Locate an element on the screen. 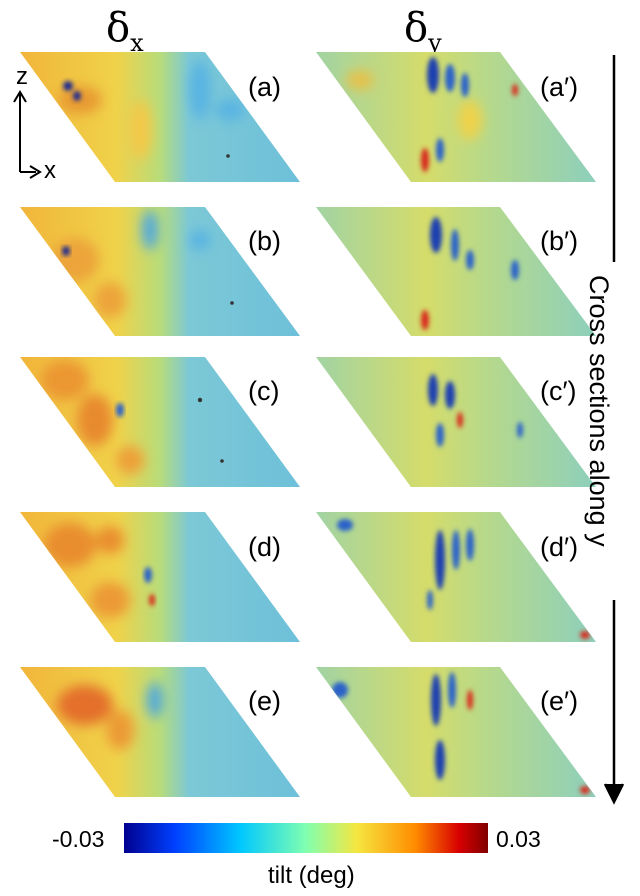 This screenshot has height=896, width=640. panel-label-d: (d) is located at coordinates (264, 547).